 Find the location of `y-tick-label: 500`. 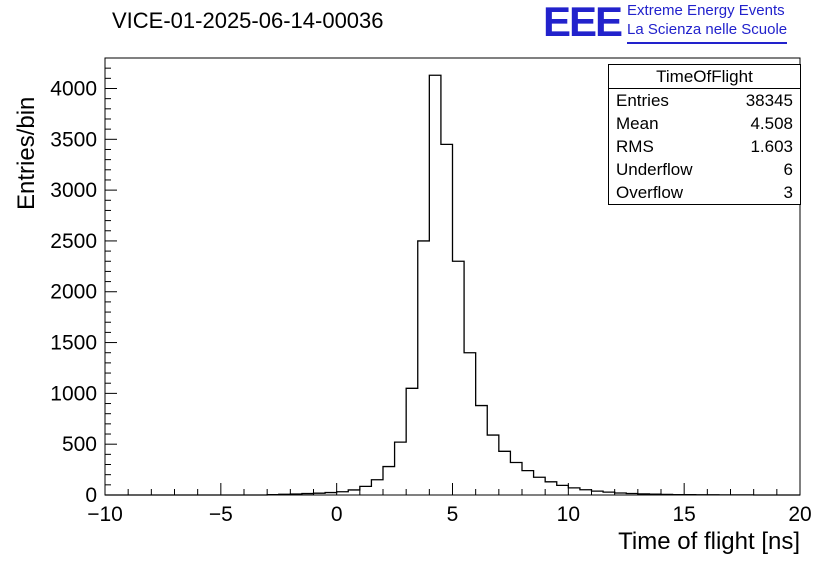

y-tick-label: 500 is located at coordinates (79, 444).